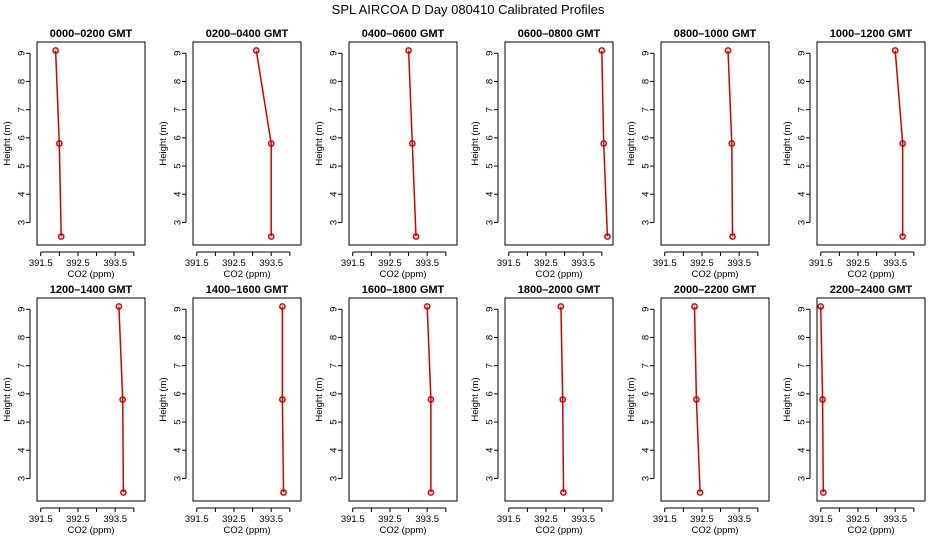 This screenshot has width=936, height=540. Describe the element at coordinates (871, 34) in the screenshot. I see `panel-title: 1000–1200 GMT` at that location.